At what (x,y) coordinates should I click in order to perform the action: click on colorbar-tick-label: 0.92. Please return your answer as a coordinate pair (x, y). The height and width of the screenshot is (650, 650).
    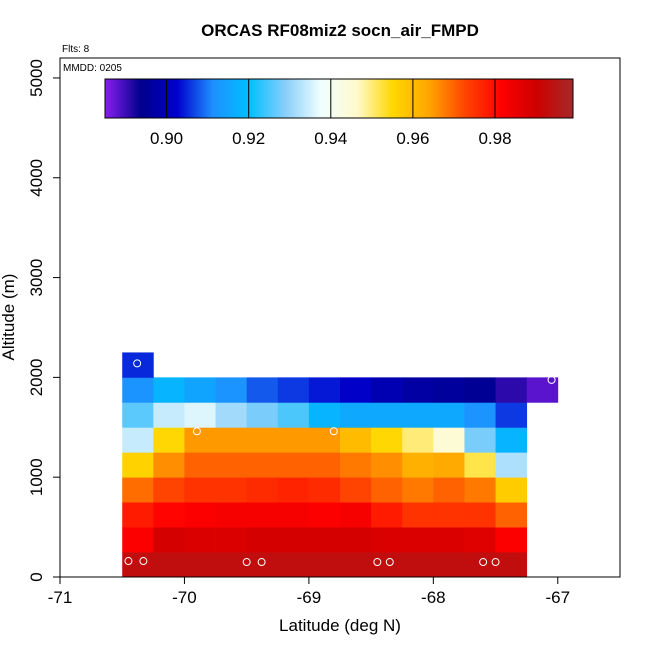
    Looking at the image, I should click on (248, 138).